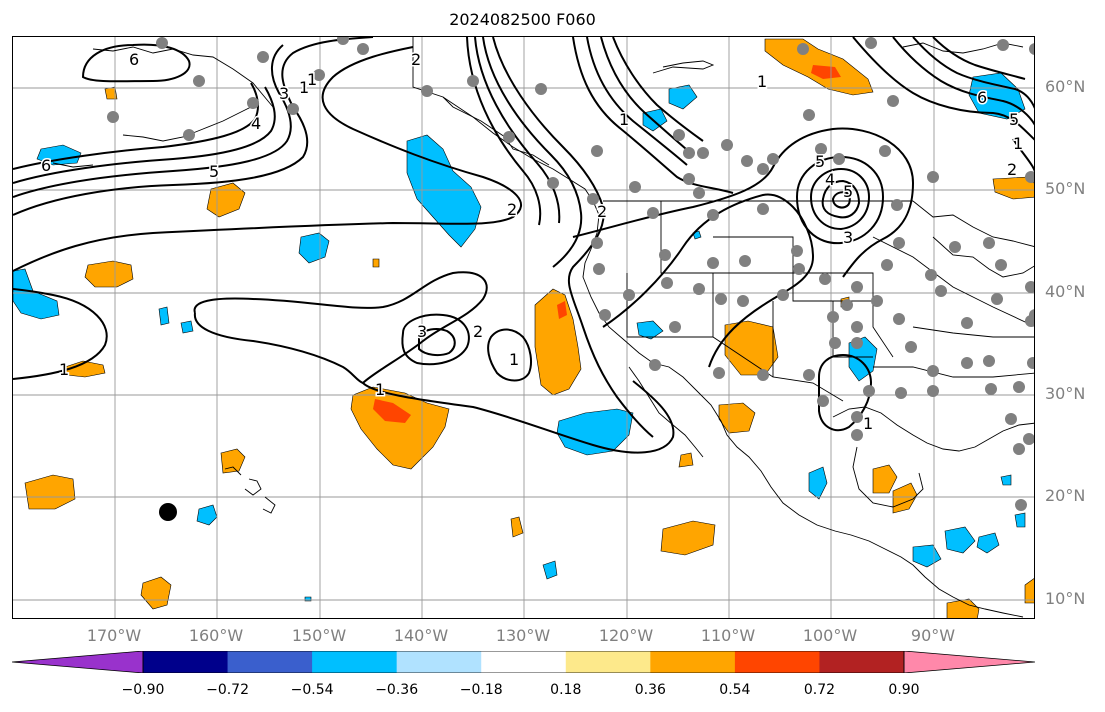  I want to click on storm-center-marker, so click(168, 512).